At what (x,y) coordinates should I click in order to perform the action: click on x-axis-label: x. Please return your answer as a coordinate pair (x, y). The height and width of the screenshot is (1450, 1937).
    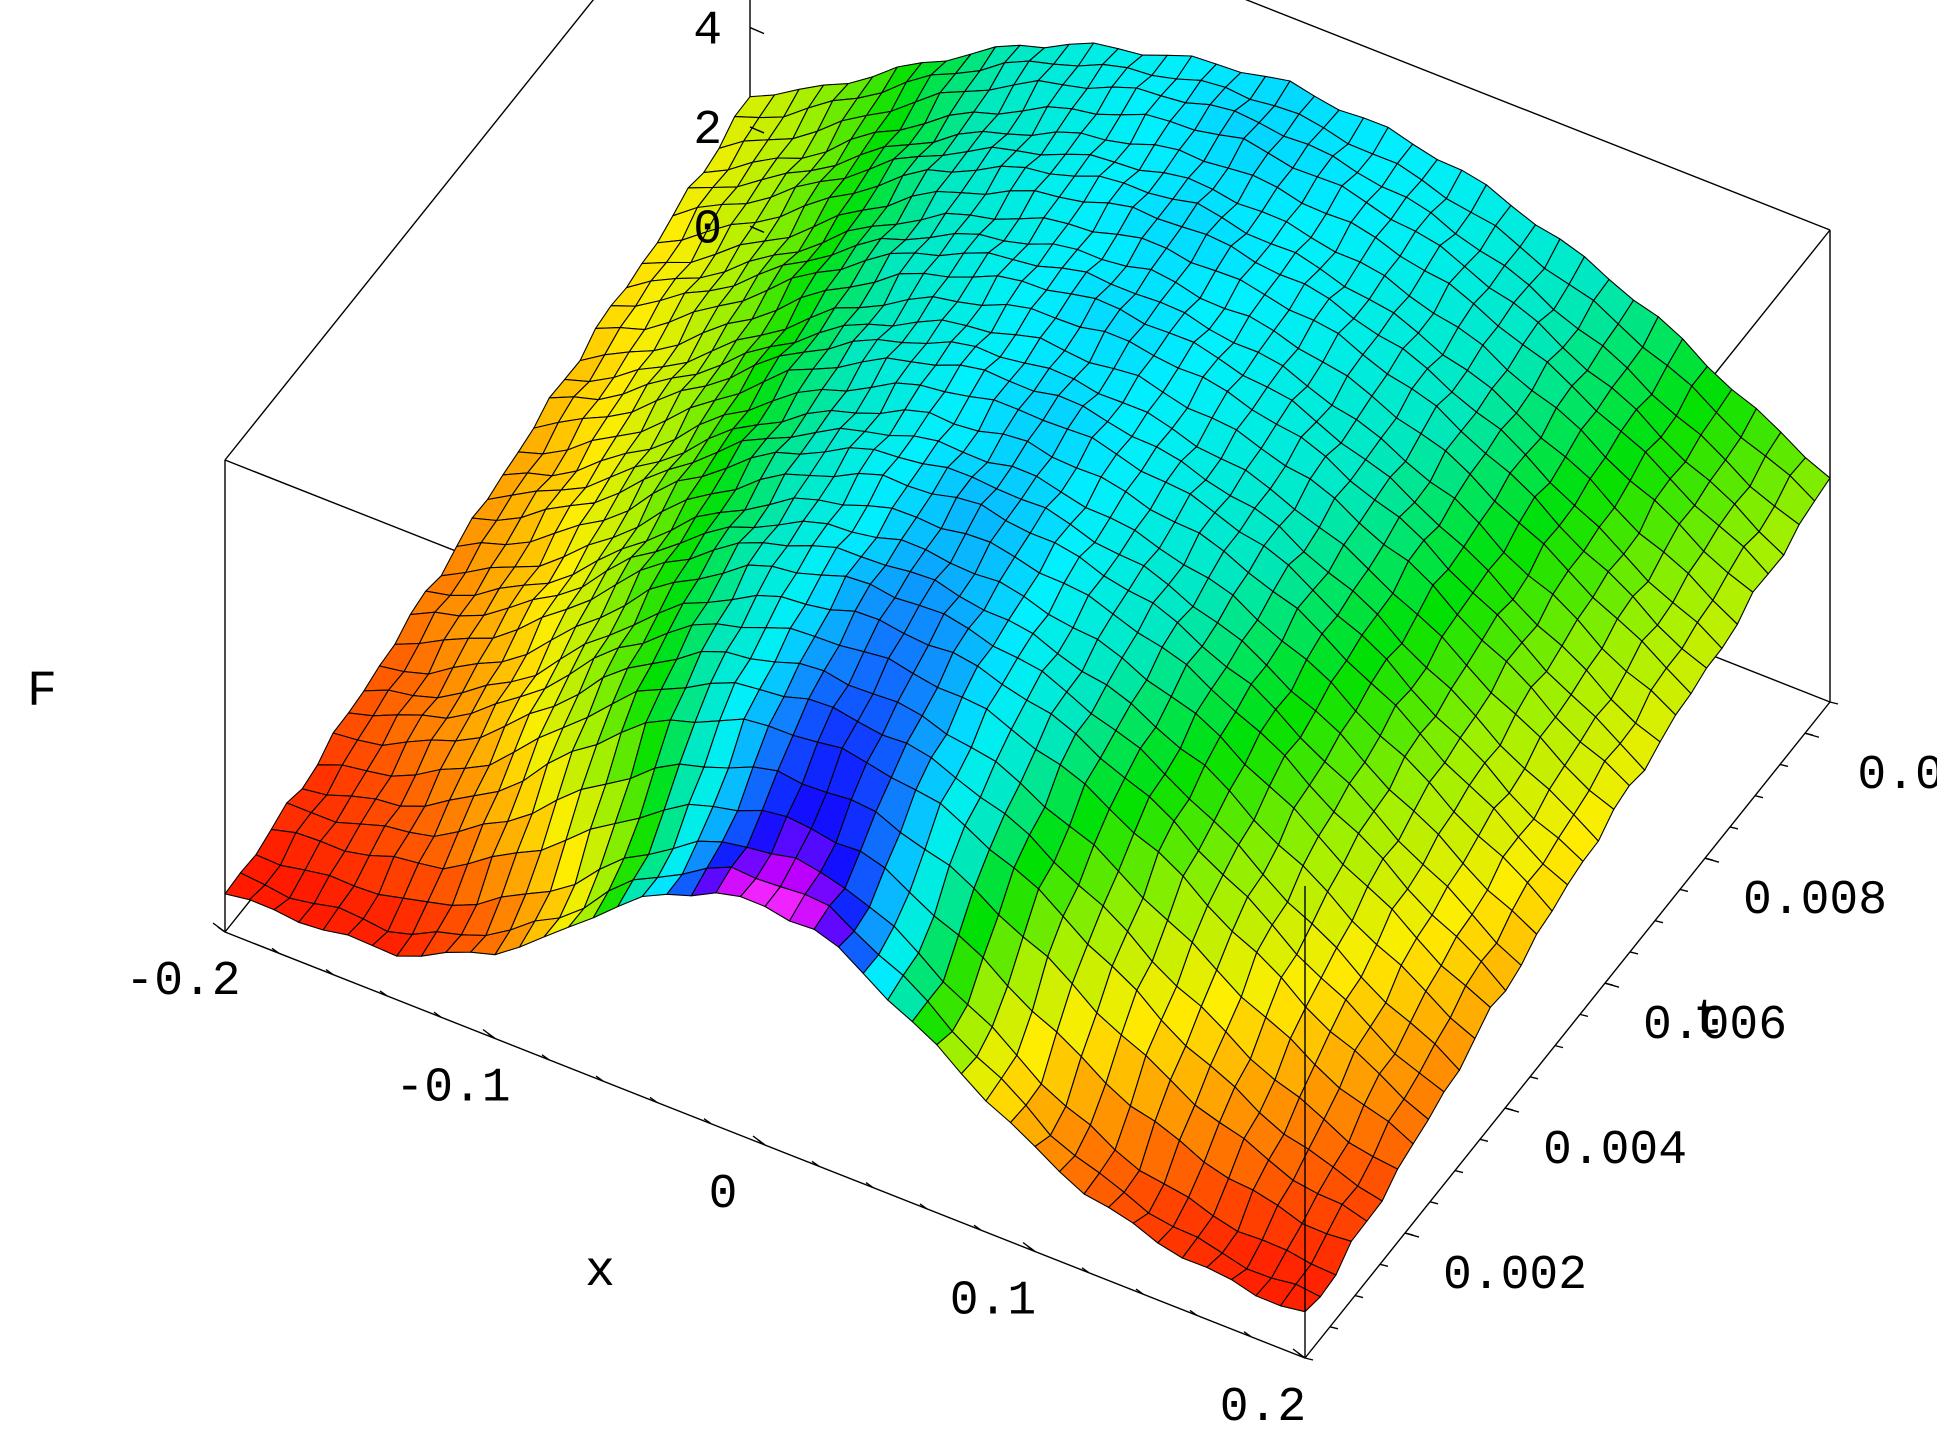
    Looking at the image, I should click on (600, 1272).